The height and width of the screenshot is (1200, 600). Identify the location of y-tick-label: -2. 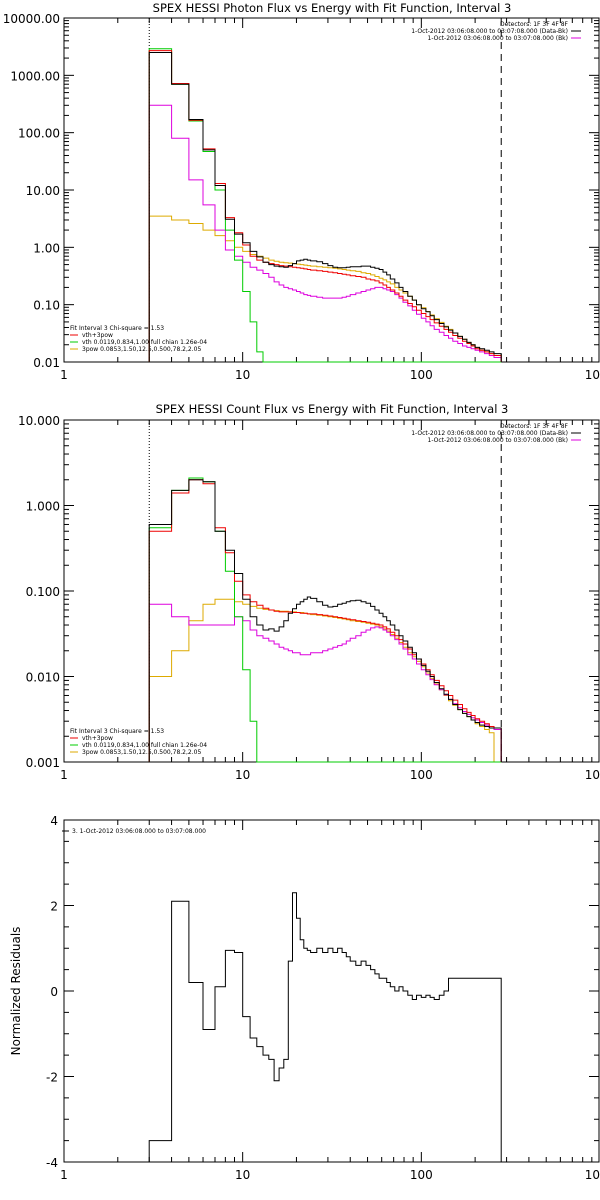
(52, 1078).